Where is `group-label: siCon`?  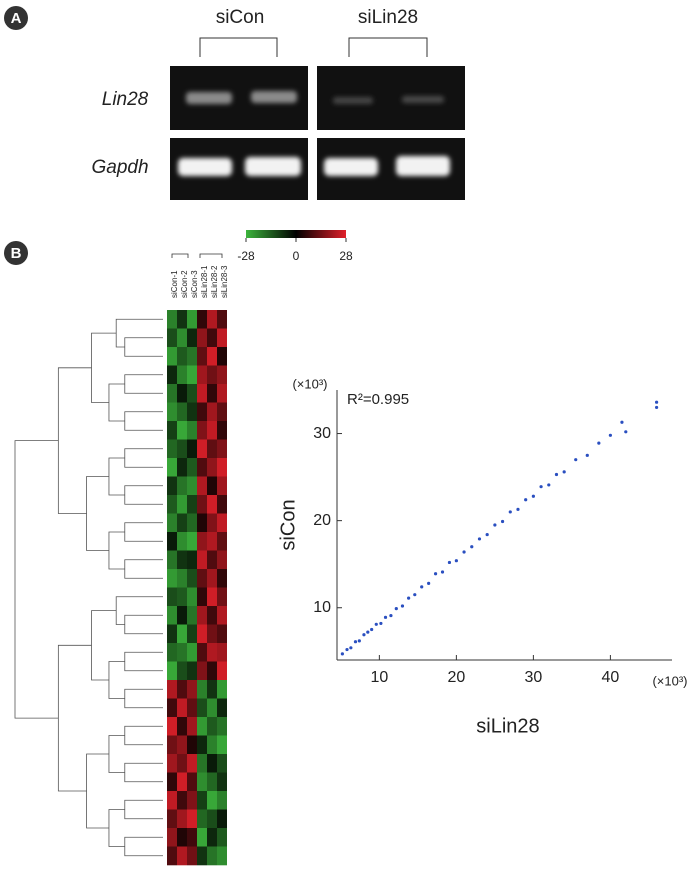 group-label: siCon is located at coordinates (240, 17).